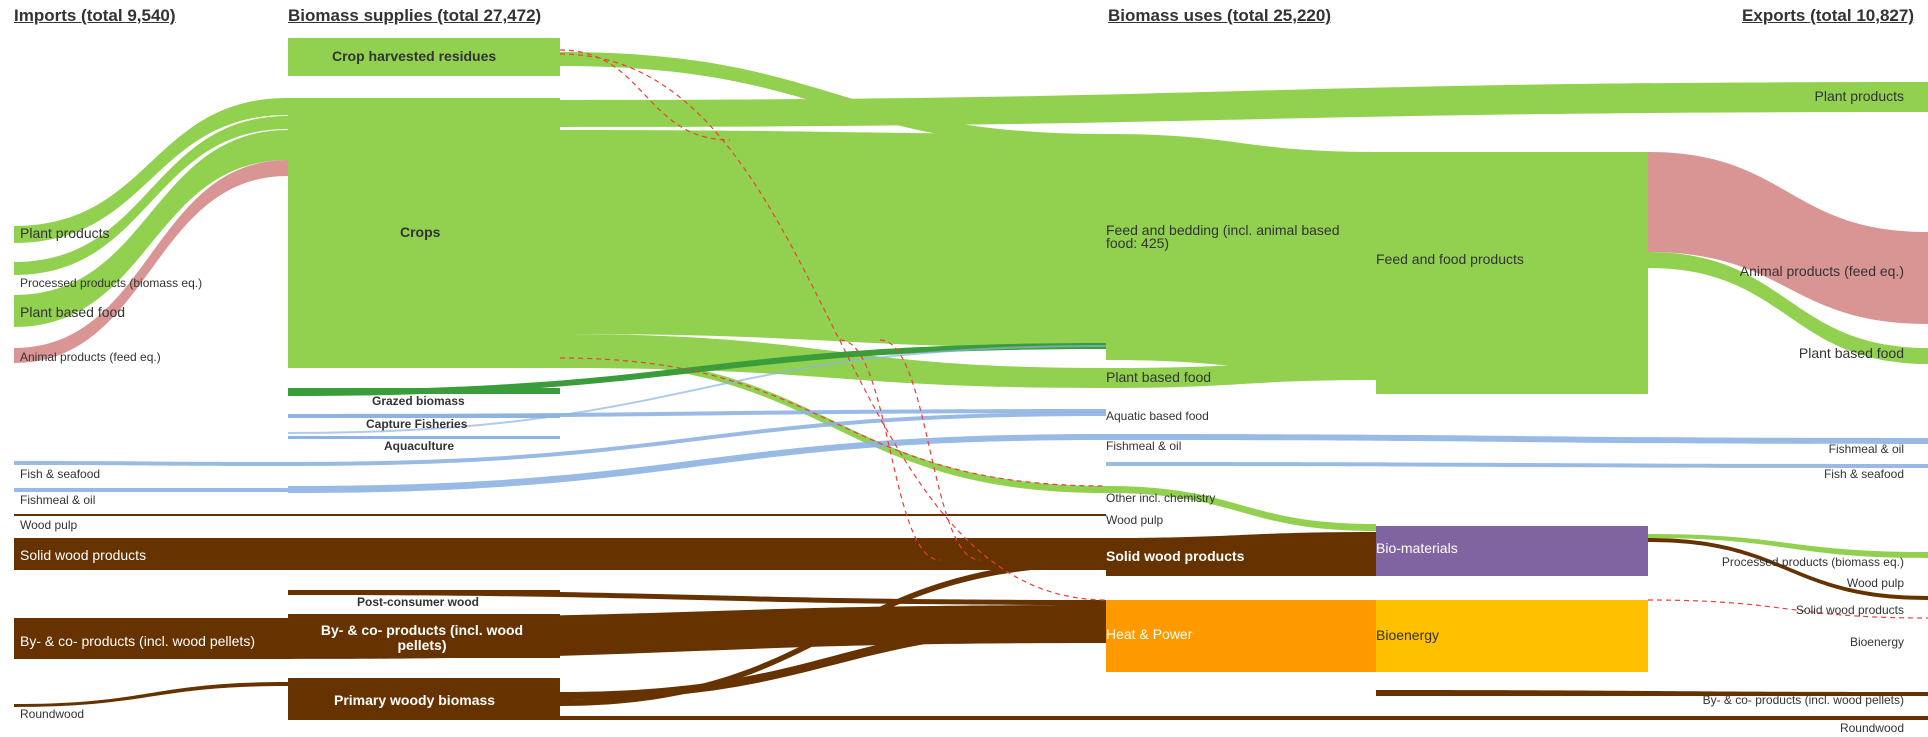 This screenshot has height=737, width=1928. What do you see at coordinates (151, 694) in the screenshot?
I see `flow-import-roundwood` at bounding box center [151, 694].